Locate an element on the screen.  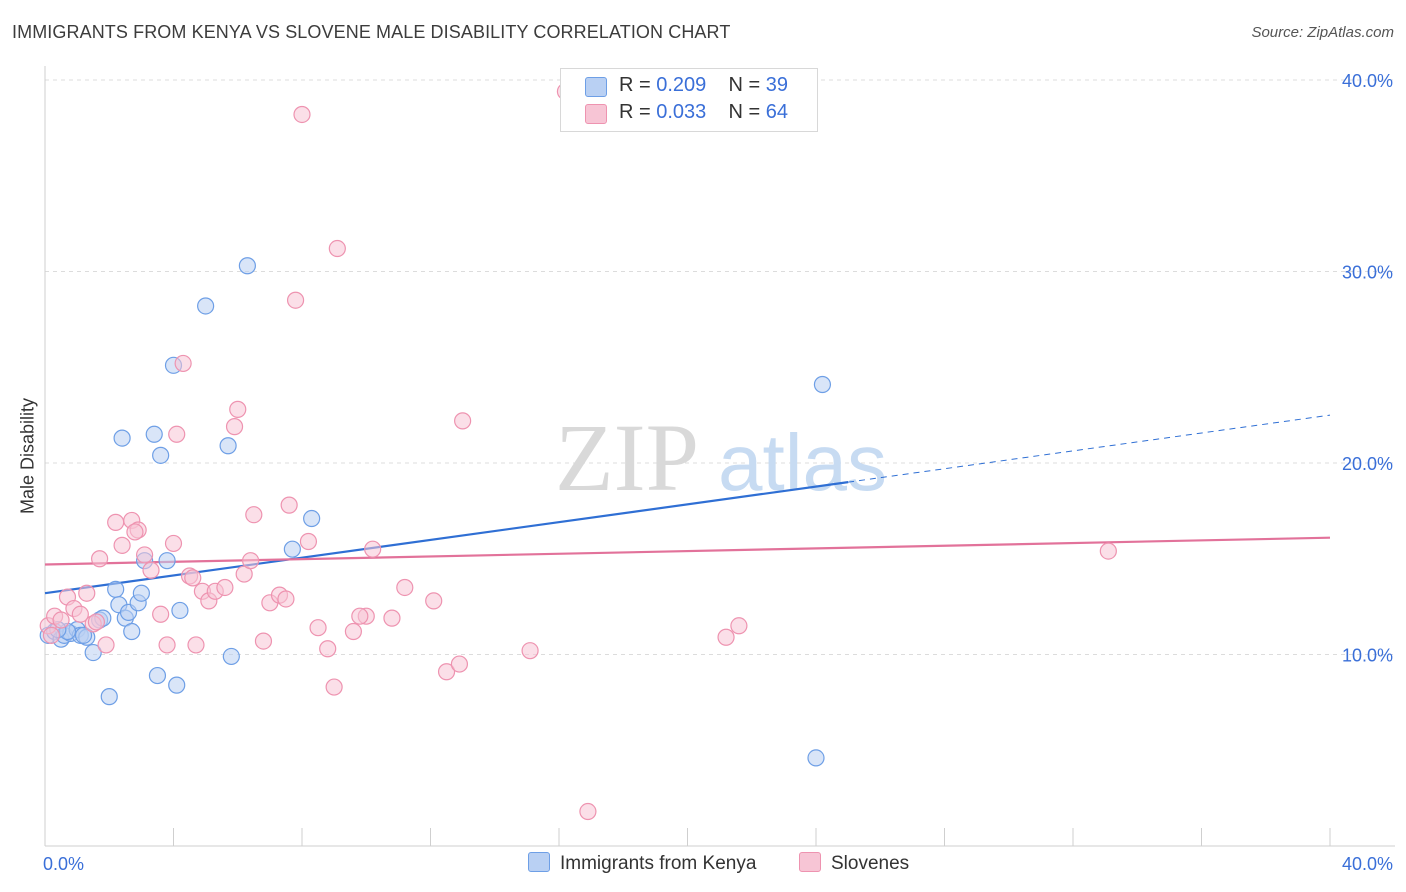
legend-n-value-slovenes: 64 is located at coordinates (777, 112).